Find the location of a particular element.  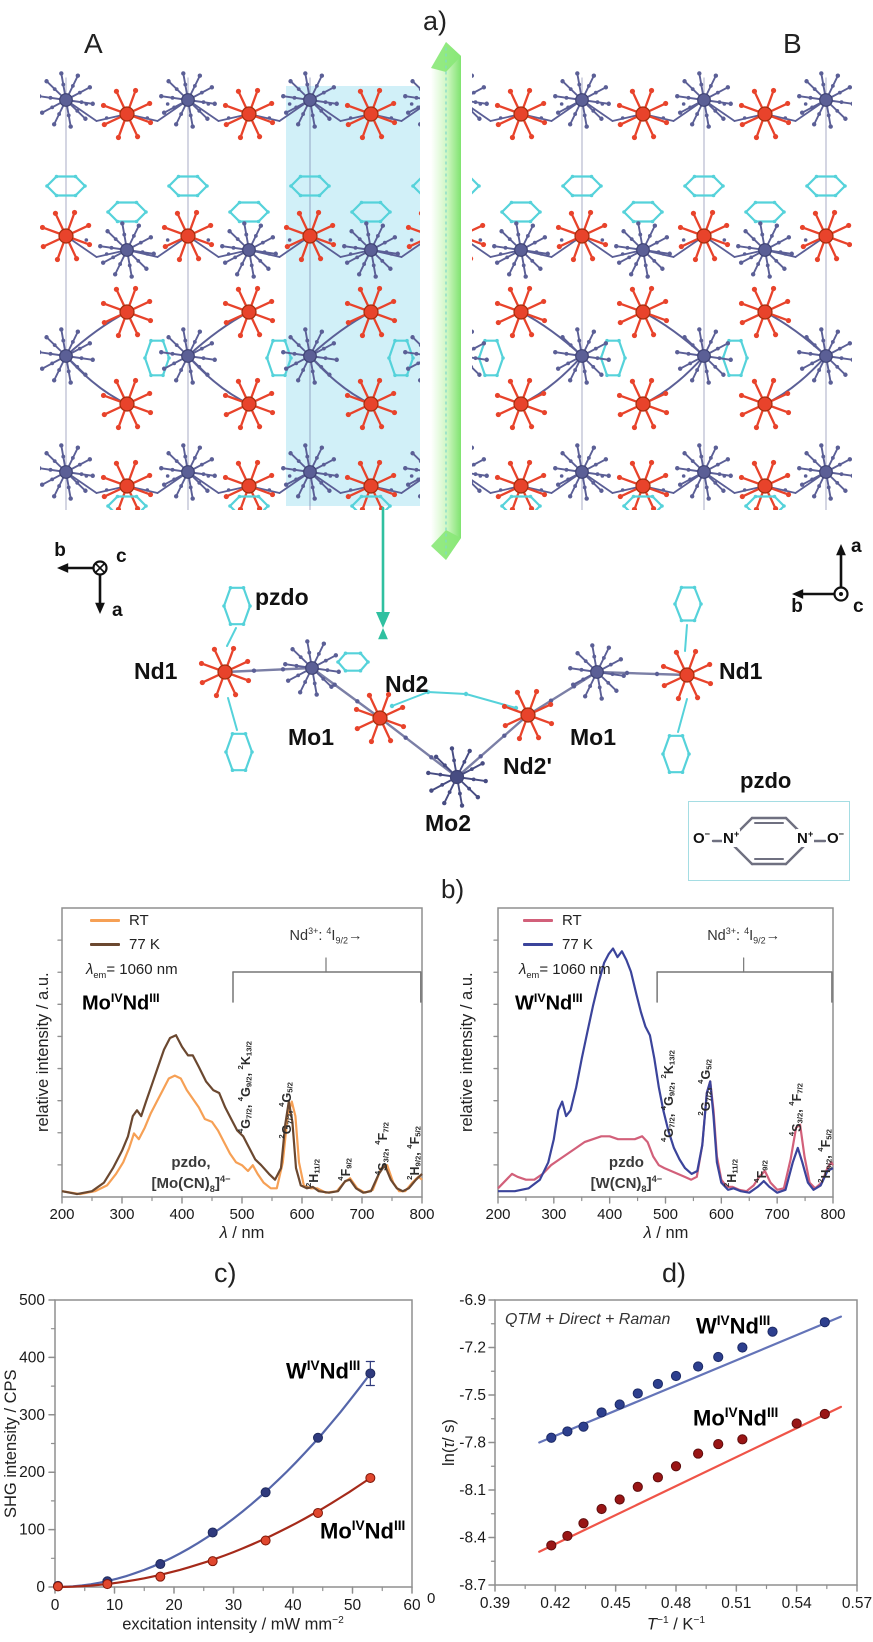

tick-label: 30 is located at coordinates (234, 1605).